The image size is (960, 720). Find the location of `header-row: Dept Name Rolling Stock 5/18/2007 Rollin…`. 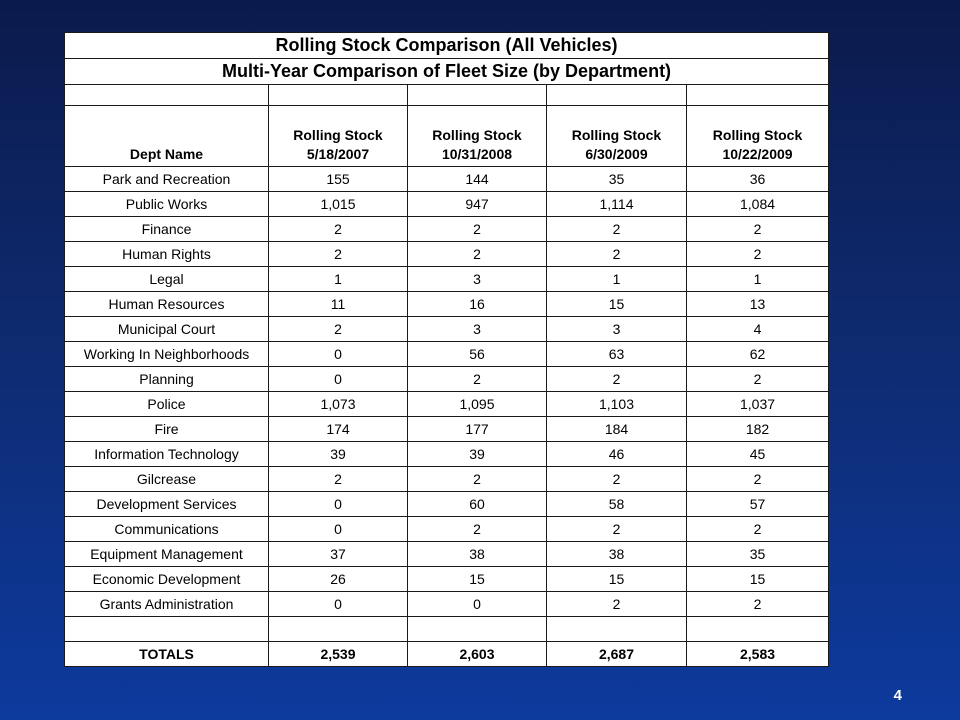

header-row: Dept Name Rolling Stock 5/18/2007 Rollin… is located at coordinates (447, 136).